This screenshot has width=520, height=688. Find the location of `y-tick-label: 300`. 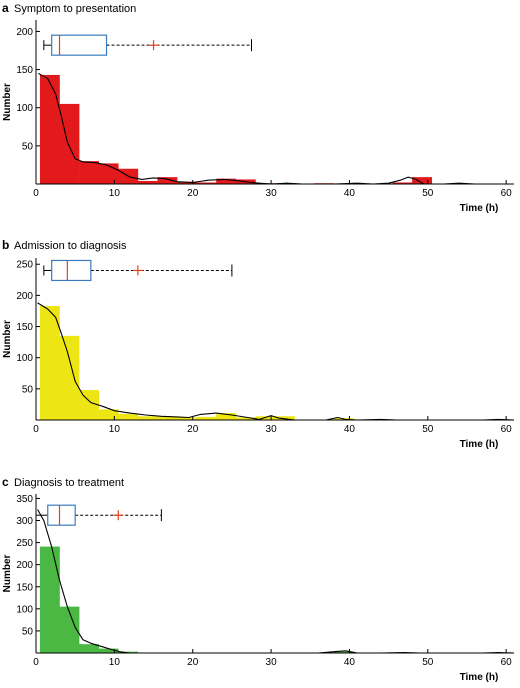

y-tick-label: 300 is located at coordinates (24, 521).